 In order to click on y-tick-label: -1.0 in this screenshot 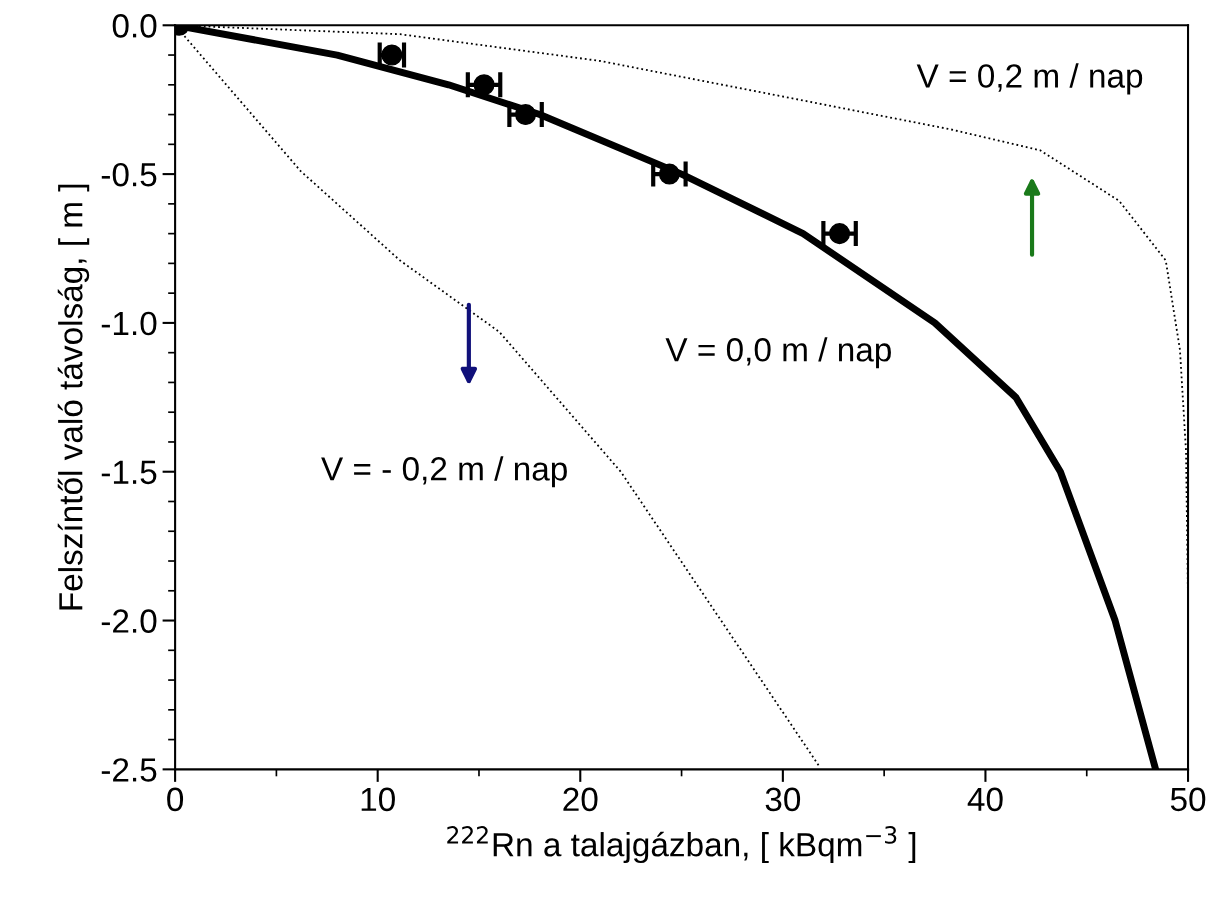, I will do `click(129, 323)`.